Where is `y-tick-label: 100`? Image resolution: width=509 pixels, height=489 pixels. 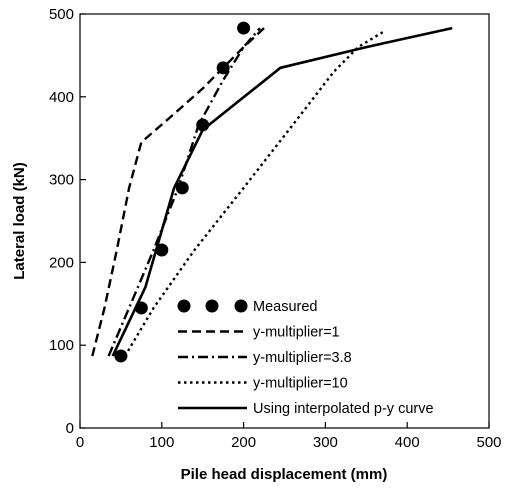
y-tick-label: 100 is located at coordinates (61, 345).